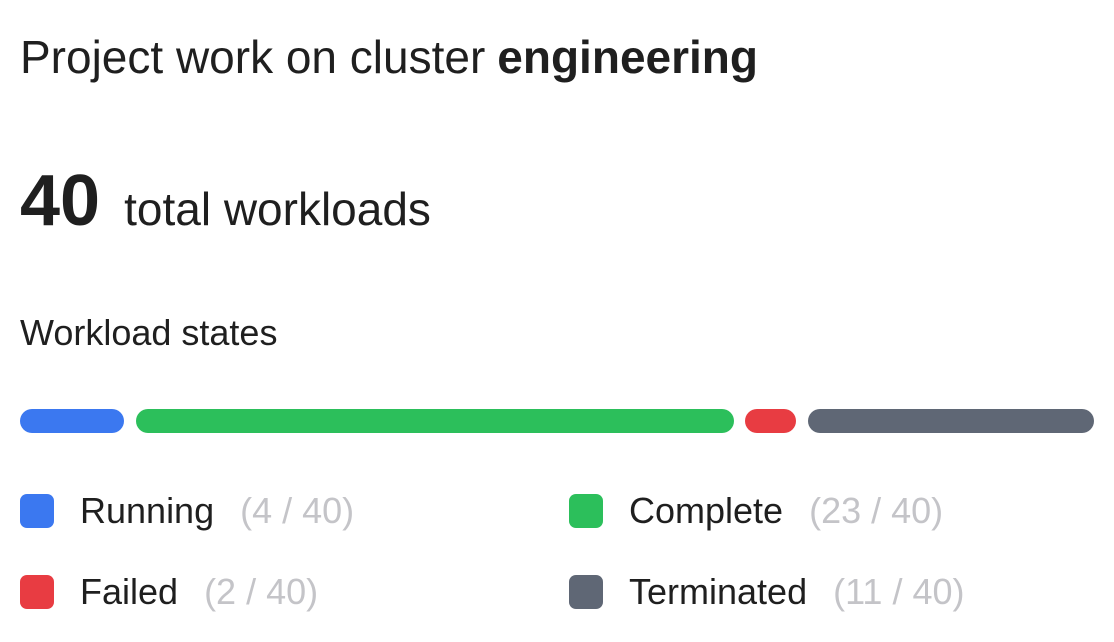  I want to click on bar-failed, so click(770, 421).